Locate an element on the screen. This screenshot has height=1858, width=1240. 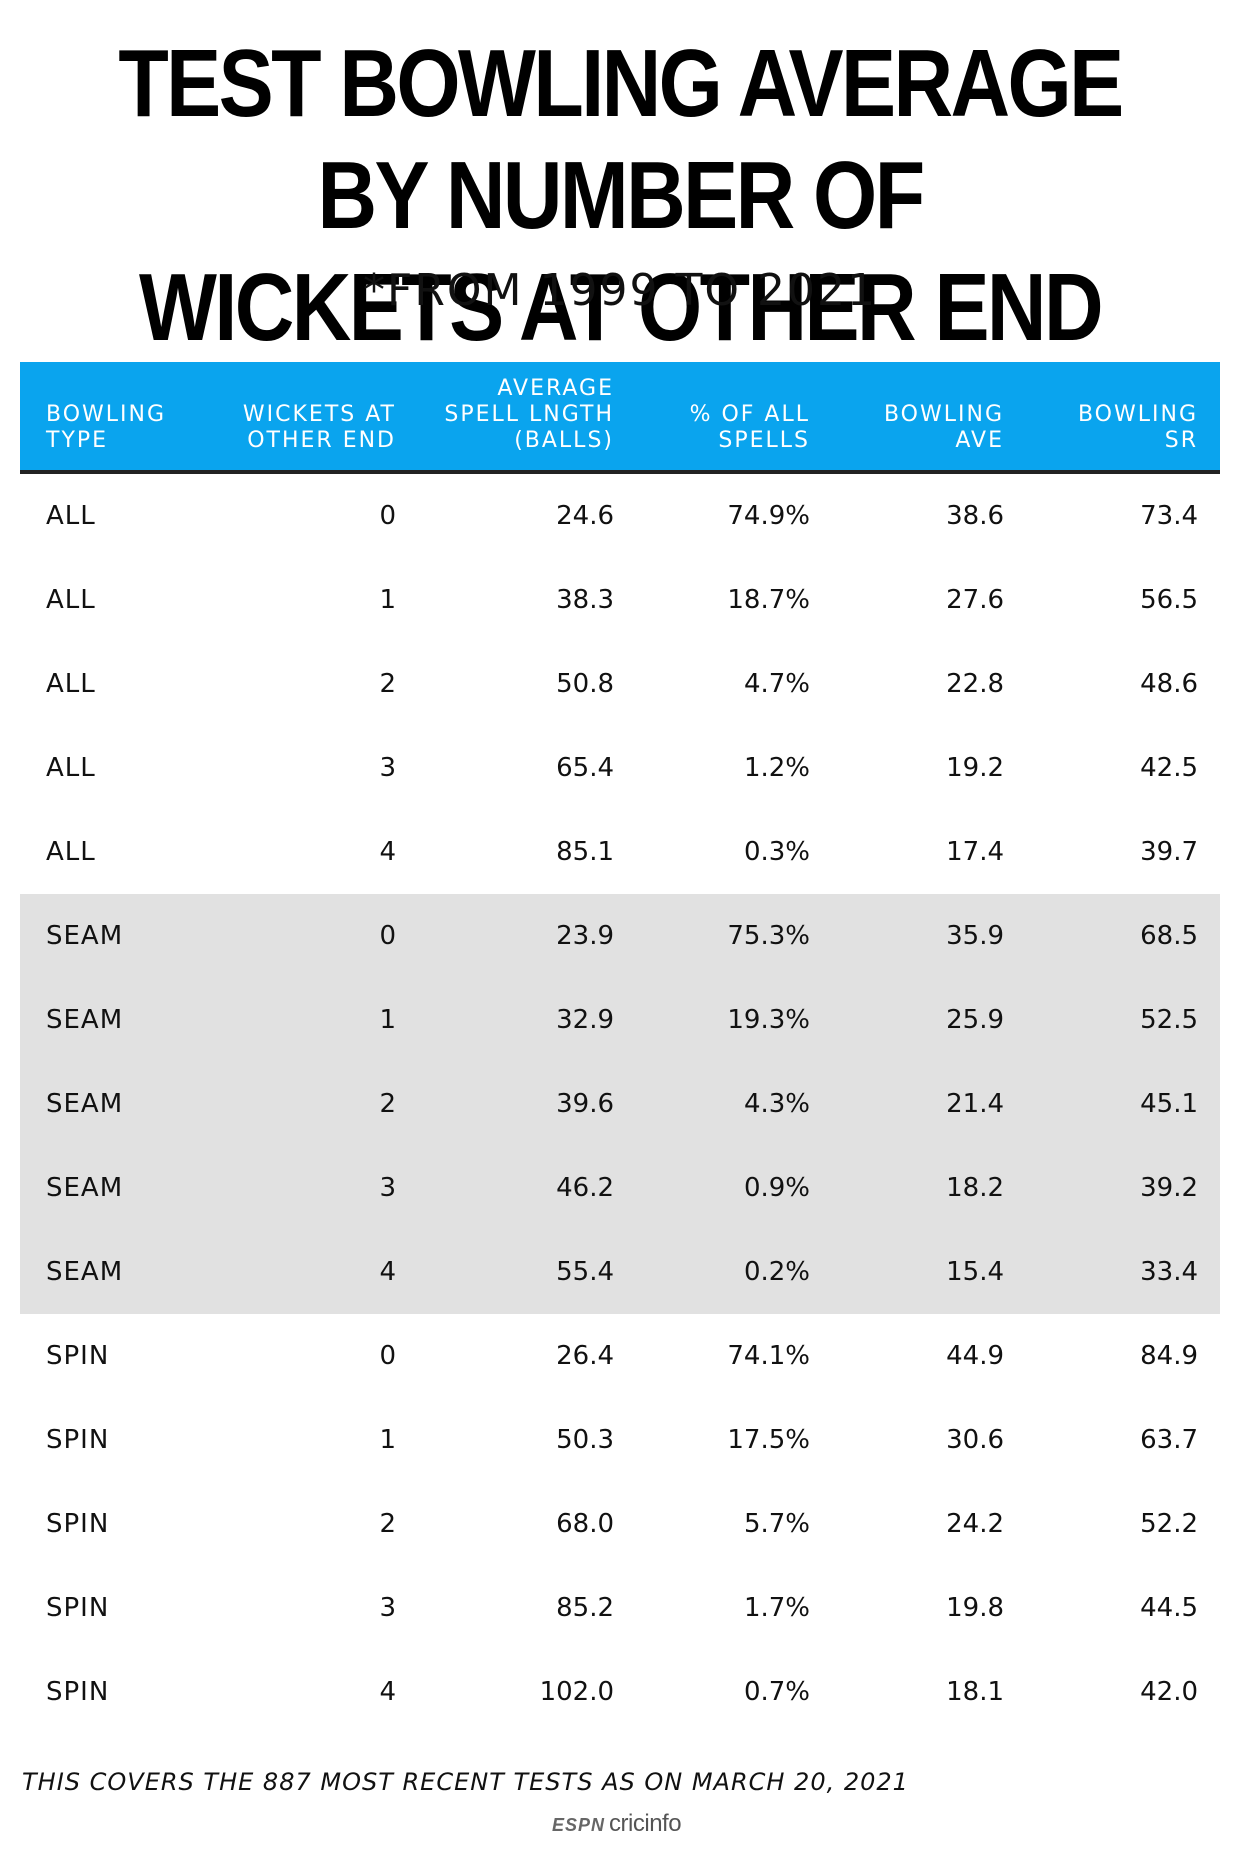
percent-spells-cell: 5.7% is located at coordinates (776, 1524).